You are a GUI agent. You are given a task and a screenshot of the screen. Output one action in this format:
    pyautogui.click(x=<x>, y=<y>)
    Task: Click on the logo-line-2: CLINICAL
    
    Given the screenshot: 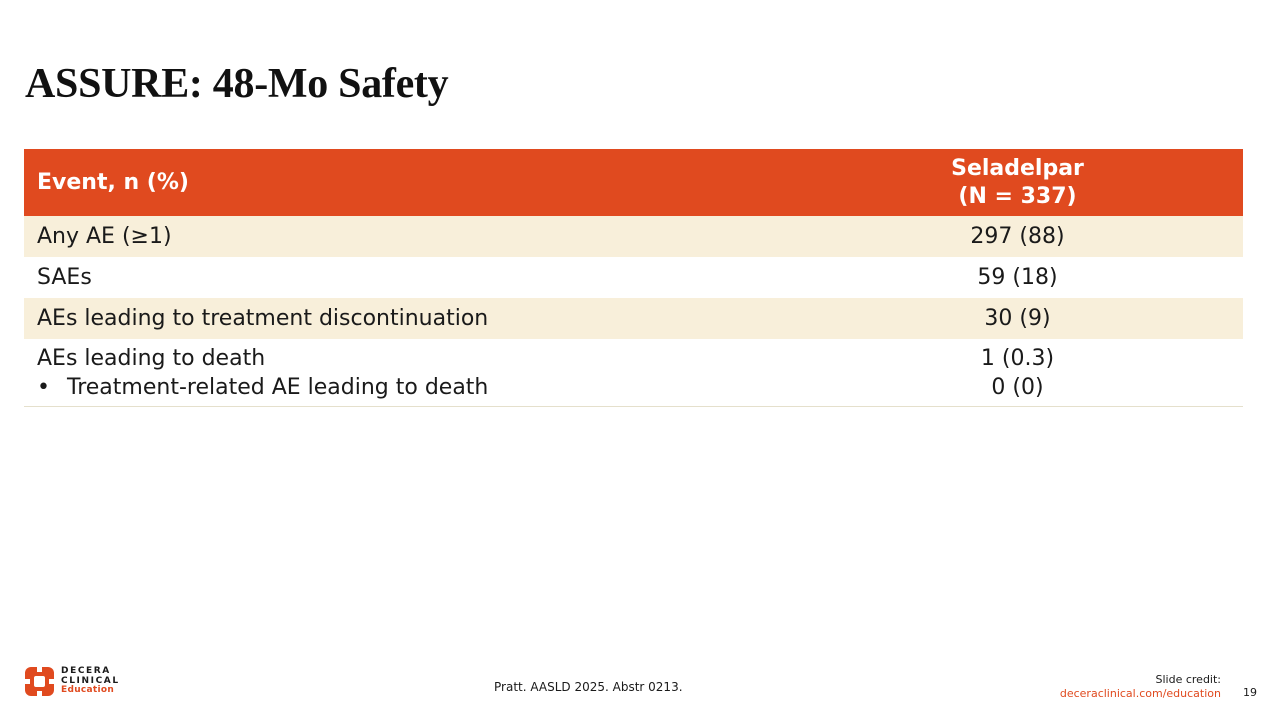 What is the action you would take?
    pyautogui.click(x=90, y=680)
    